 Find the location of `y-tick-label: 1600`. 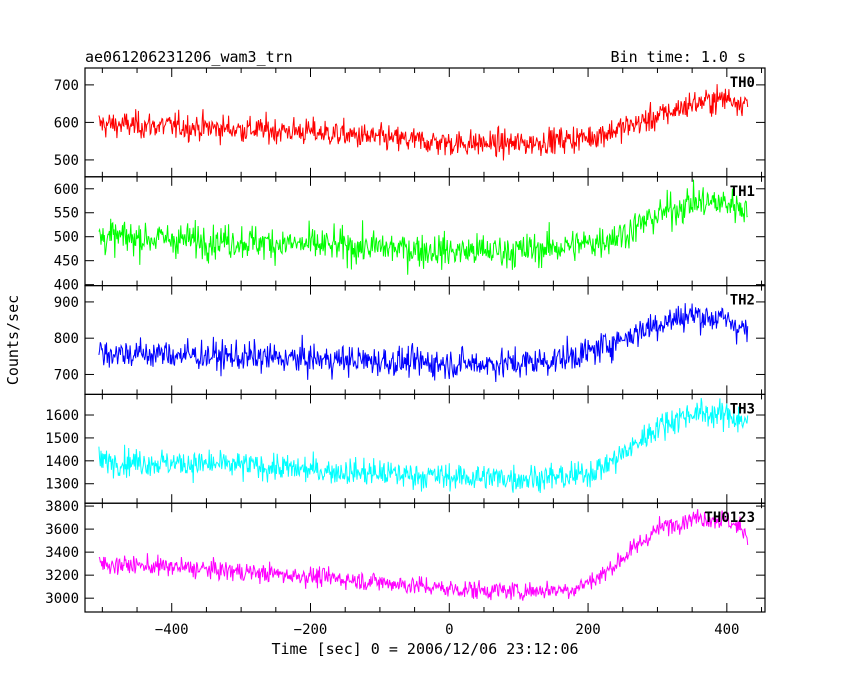

y-tick-label: 1600 is located at coordinates (62, 416).